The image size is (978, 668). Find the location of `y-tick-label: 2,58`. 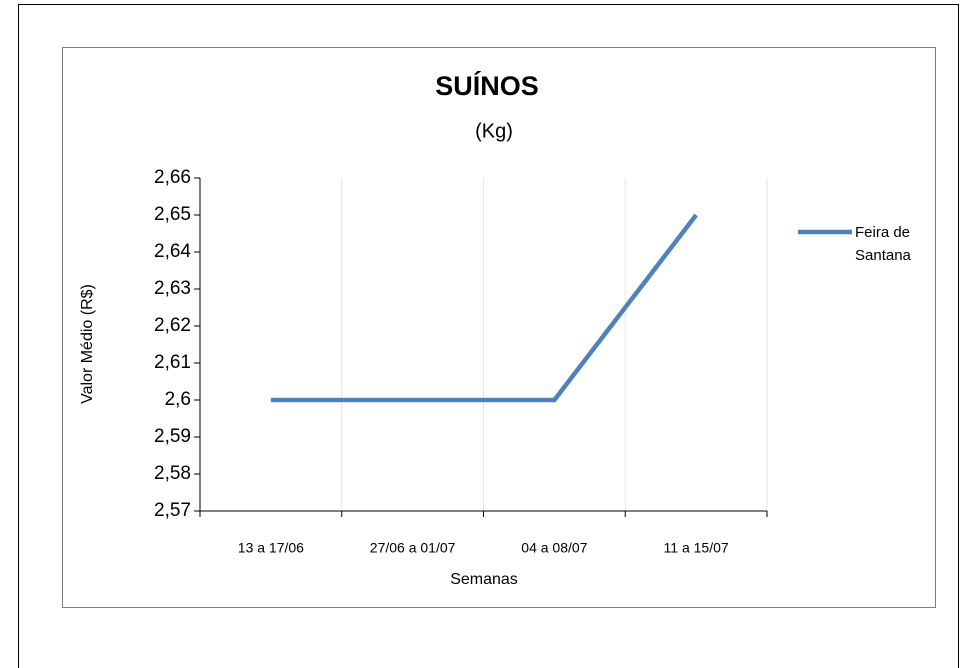

y-tick-label: 2,58 is located at coordinates (172, 473).